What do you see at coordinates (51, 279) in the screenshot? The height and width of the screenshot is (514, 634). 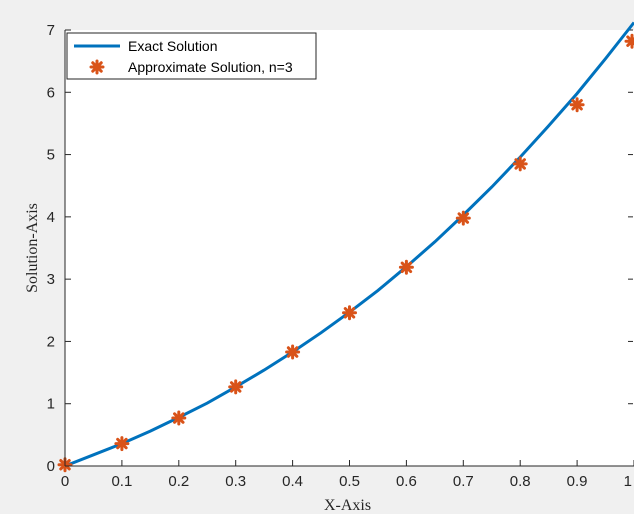 I see `y-tick-label: 3` at bounding box center [51, 279].